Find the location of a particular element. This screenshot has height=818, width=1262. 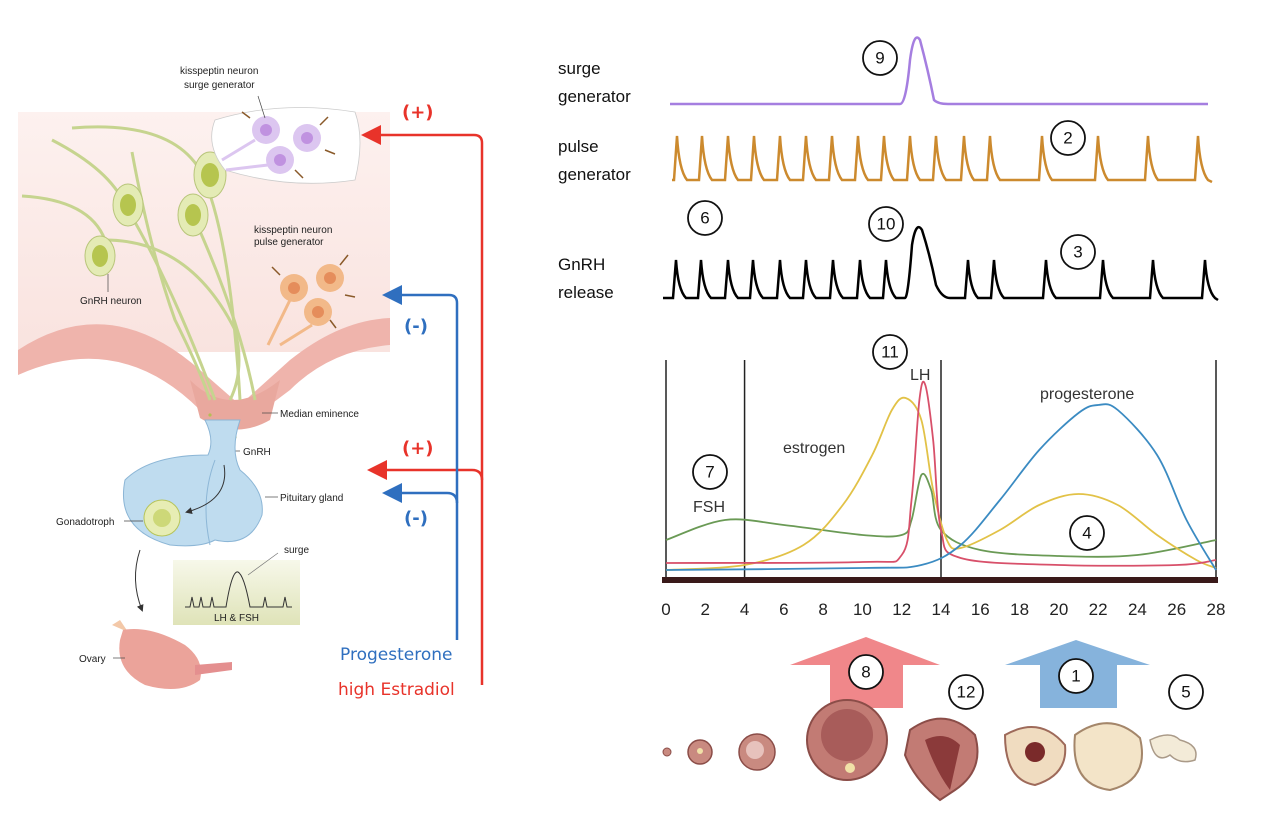

marker-number: 7 is located at coordinates (709, 472).